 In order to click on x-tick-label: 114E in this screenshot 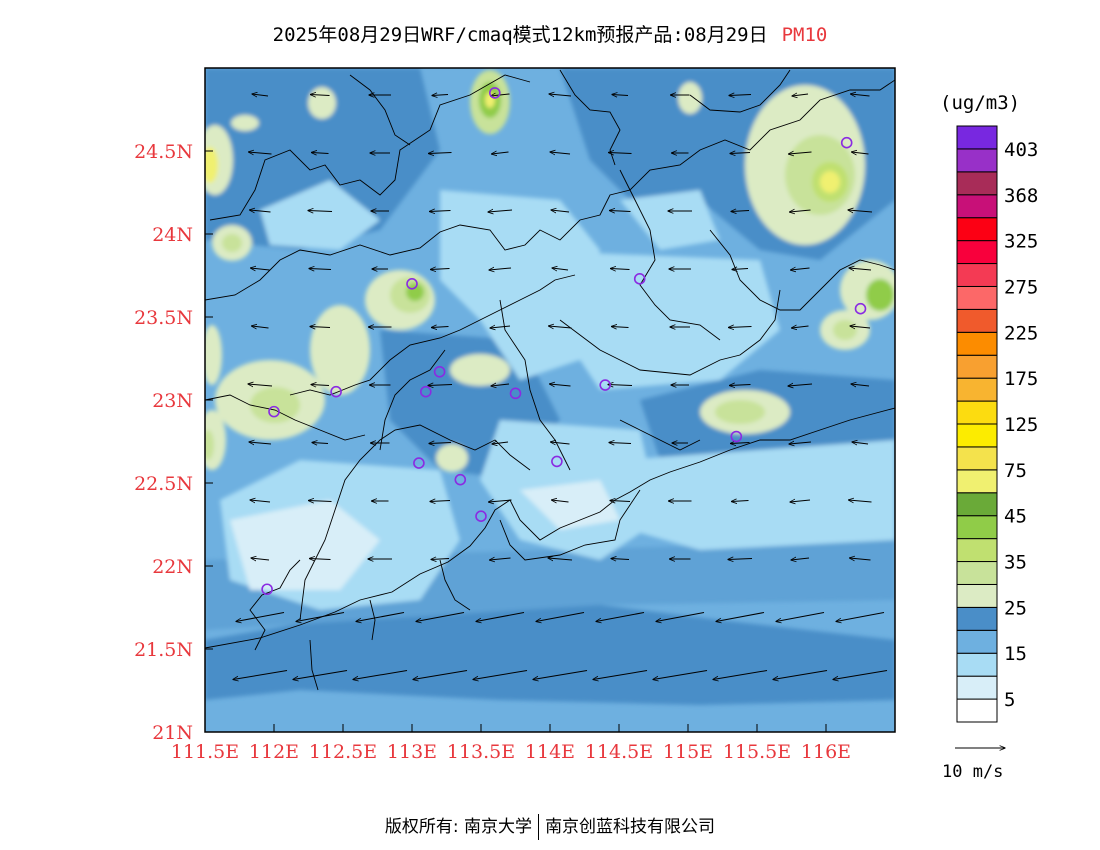, I will do `click(550, 752)`.